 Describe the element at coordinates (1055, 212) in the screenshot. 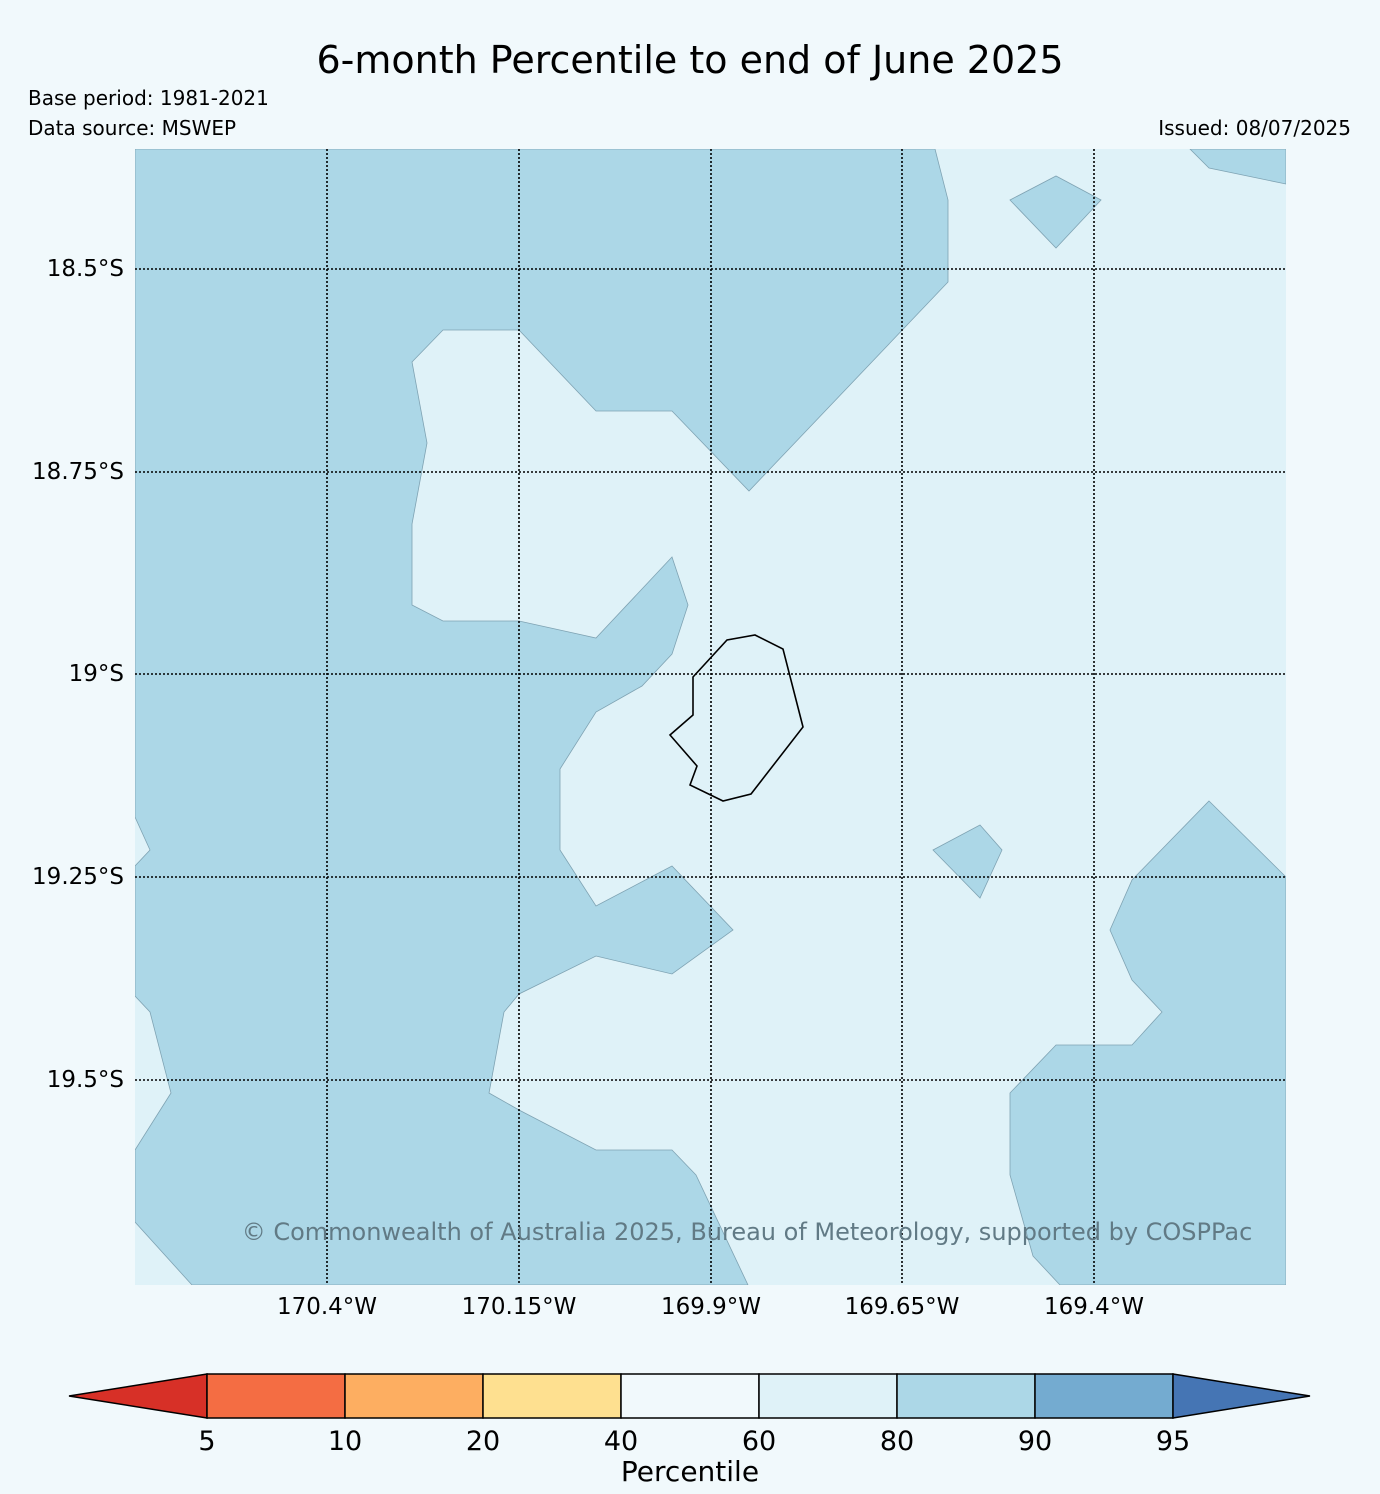

I see `northeast-small-region` at that location.